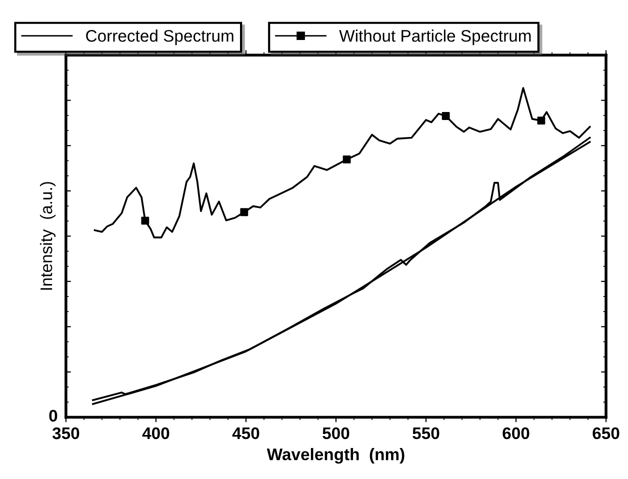 Image resolution: width=628 pixels, height=479 pixels. I want to click on x-tick-label: 500, so click(336, 433).